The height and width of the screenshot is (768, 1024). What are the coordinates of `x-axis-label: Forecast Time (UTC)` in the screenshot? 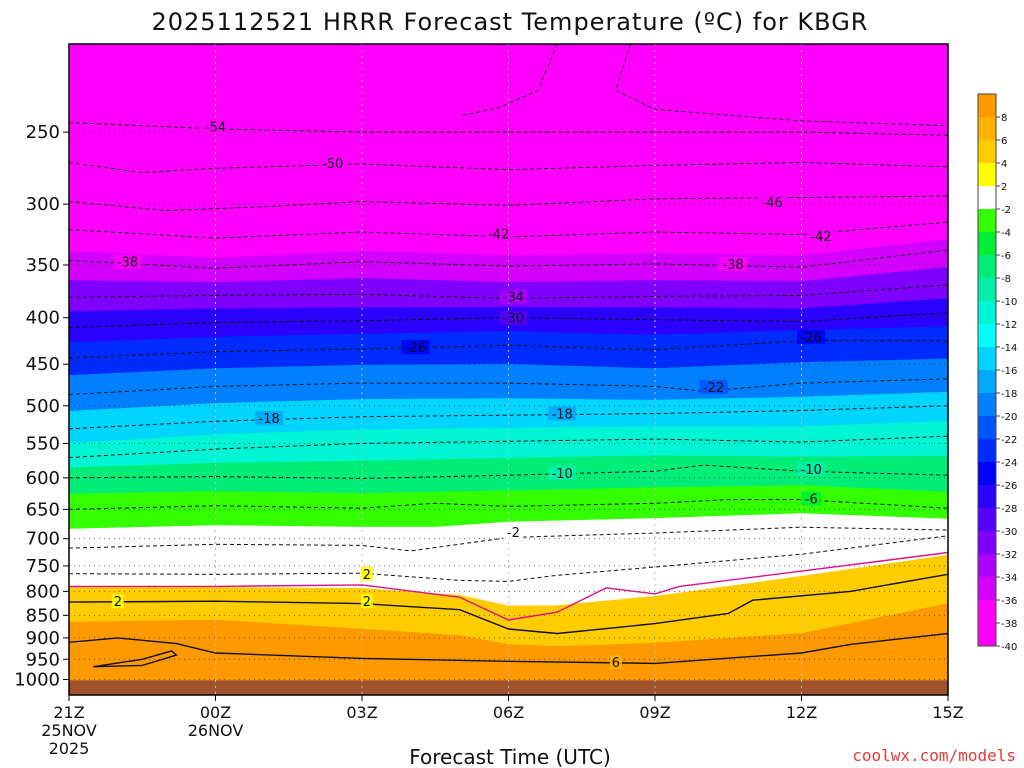 It's located at (510, 756).